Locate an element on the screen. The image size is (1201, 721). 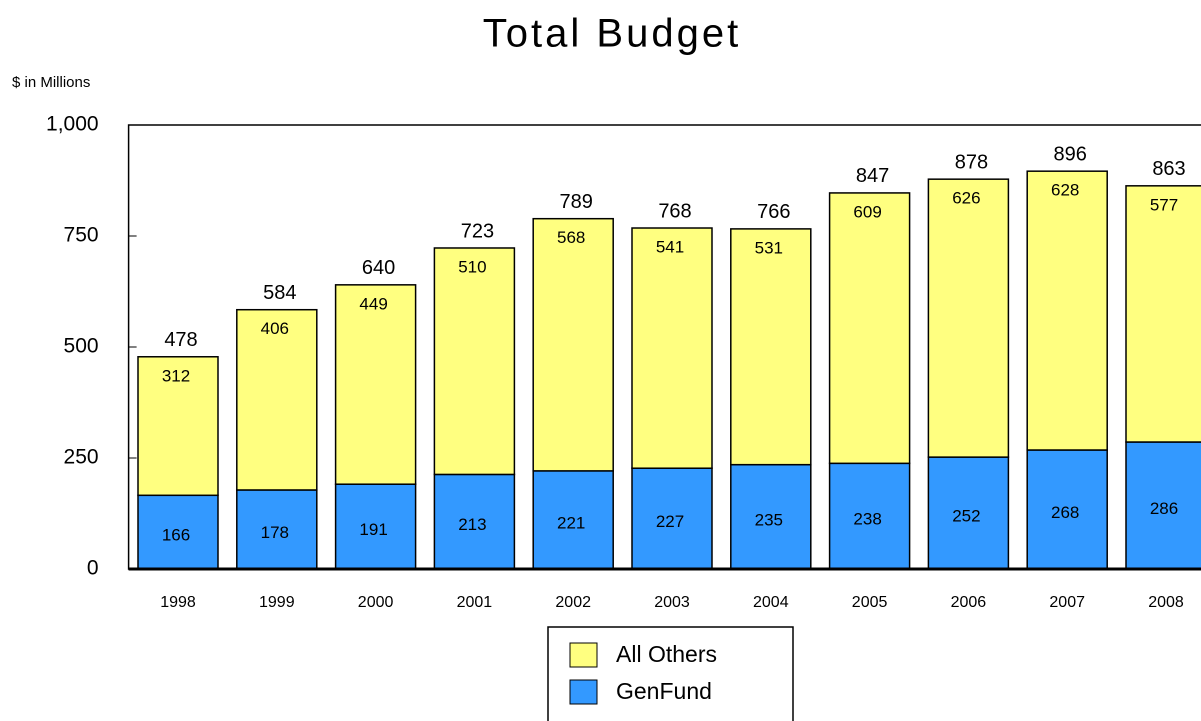
total-label: 640 is located at coordinates (378, 268).